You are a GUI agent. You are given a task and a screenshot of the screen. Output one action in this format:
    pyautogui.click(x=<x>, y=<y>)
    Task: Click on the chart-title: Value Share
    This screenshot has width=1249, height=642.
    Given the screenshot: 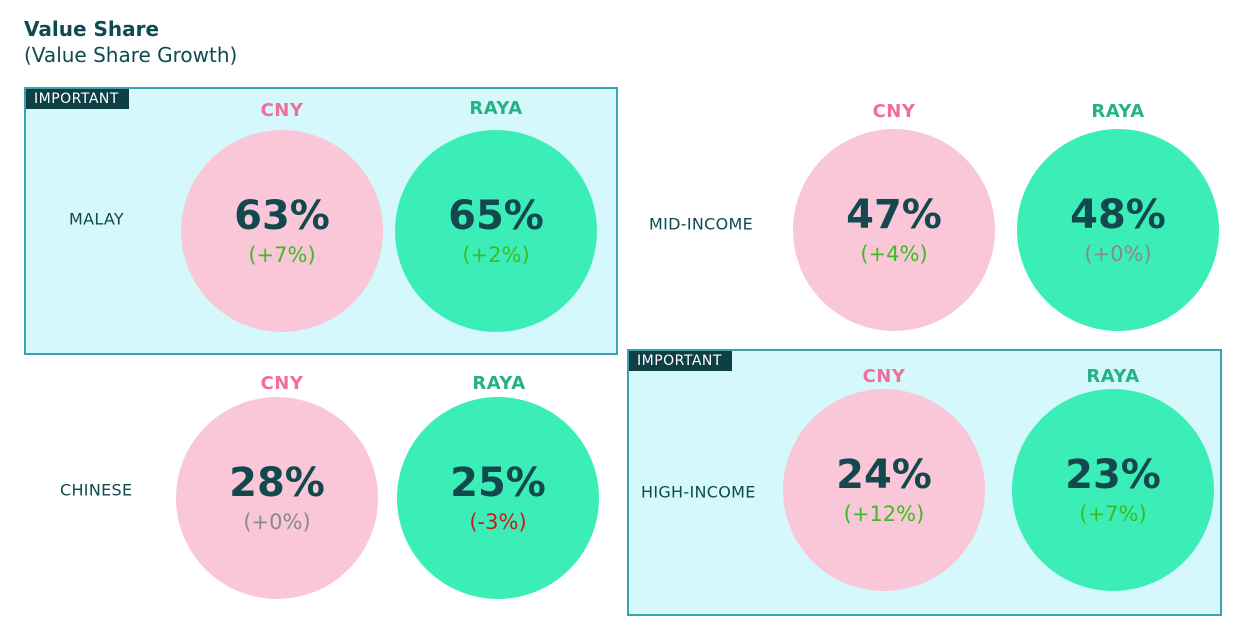 What is the action you would take?
    pyautogui.click(x=92, y=29)
    